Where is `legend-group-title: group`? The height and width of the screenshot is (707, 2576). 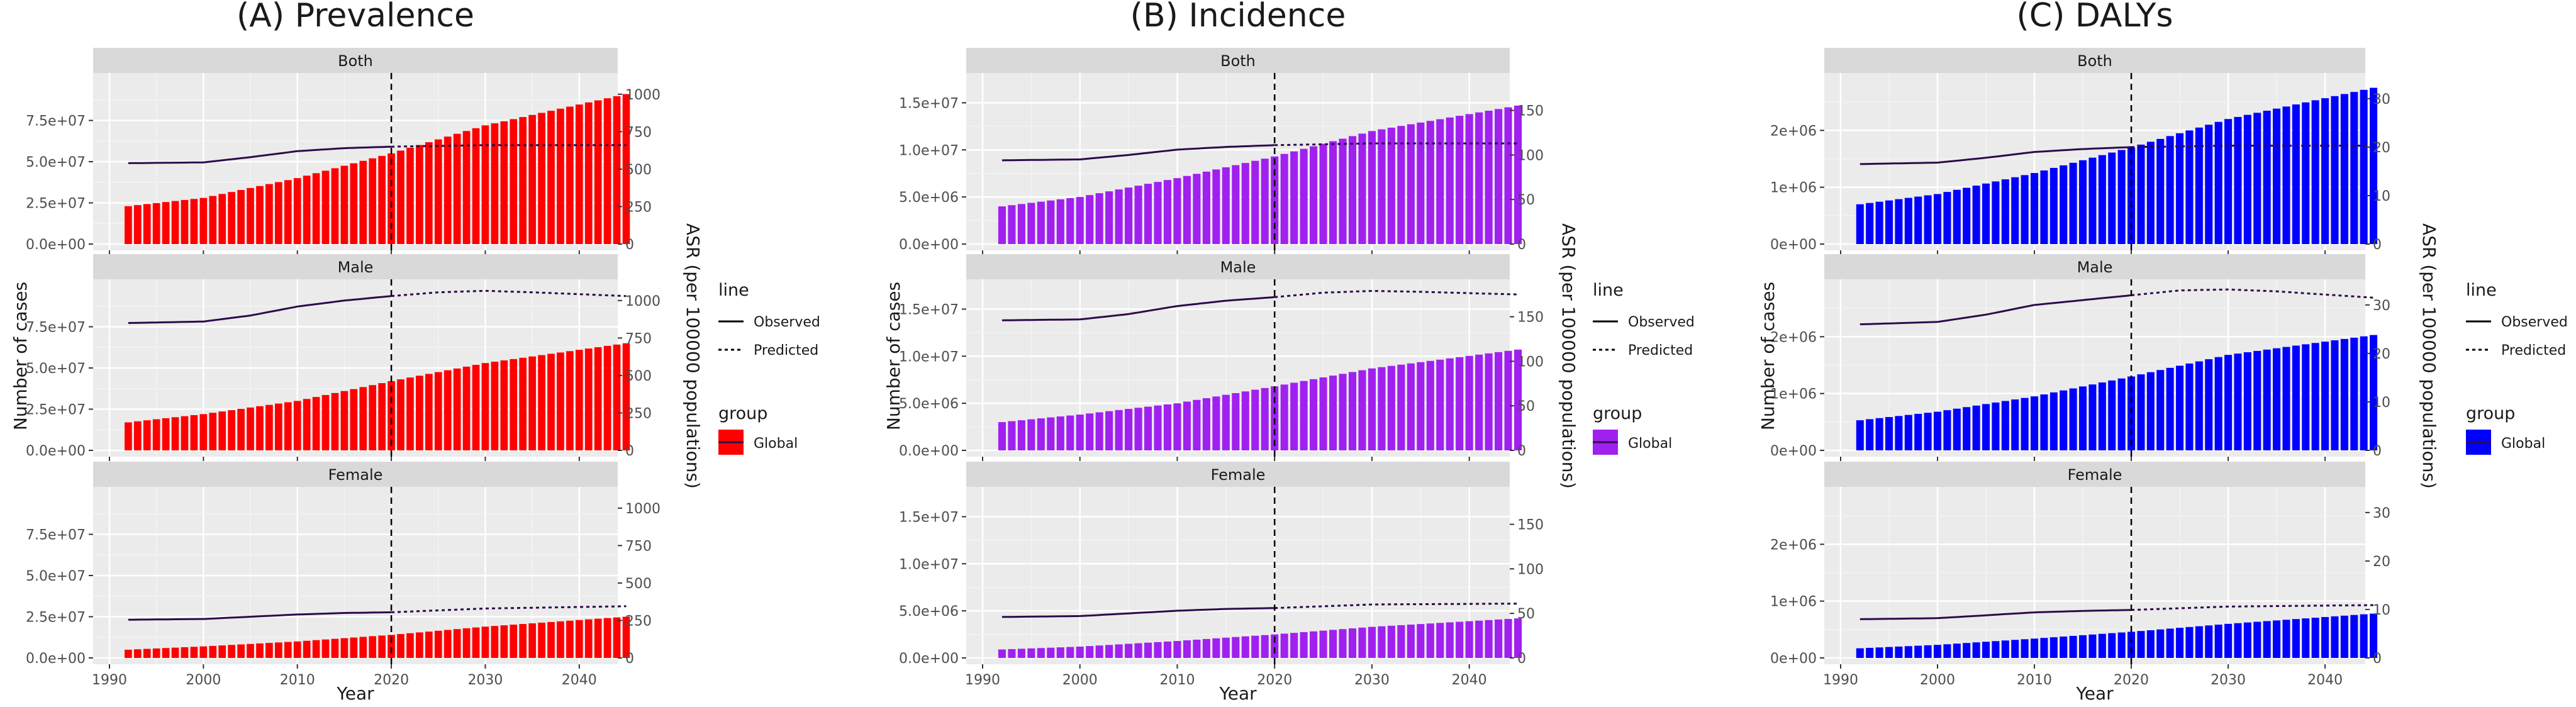
legend-group-title: group is located at coordinates (742, 413).